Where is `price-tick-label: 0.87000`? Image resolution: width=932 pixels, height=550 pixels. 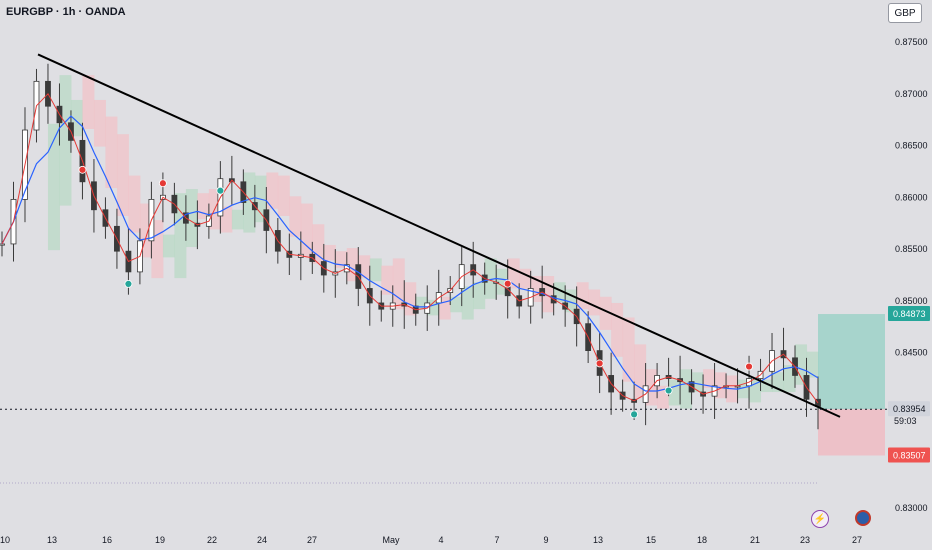 price-tick-label: 0.87000 is located at coordinates (911, 94).